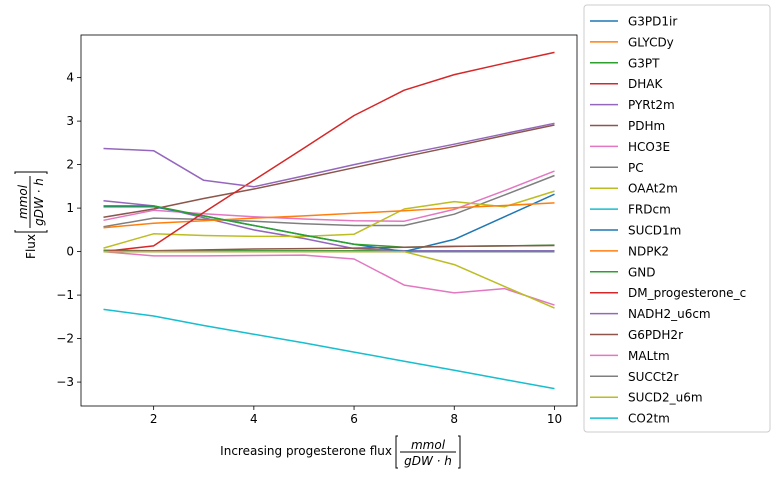  Describe the element at coordinates (39, 202) in the screenshot. I see `y-axis-unit-denominator: gDW · h` at that location.